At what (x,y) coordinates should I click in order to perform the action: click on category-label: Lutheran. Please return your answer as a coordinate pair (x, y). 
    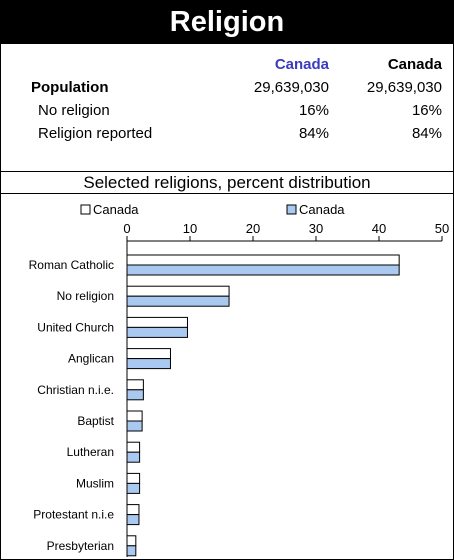
    Looking at the image, I should click on (90, 452).